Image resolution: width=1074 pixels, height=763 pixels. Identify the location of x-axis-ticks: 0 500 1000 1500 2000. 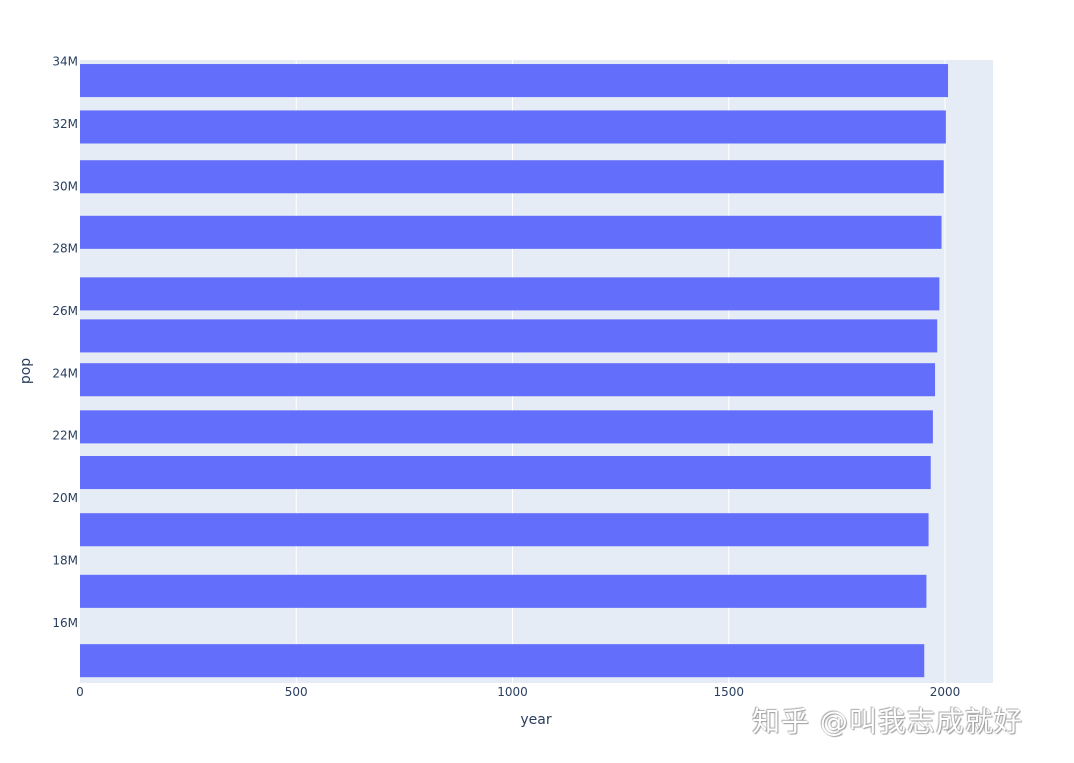
(518, 692).